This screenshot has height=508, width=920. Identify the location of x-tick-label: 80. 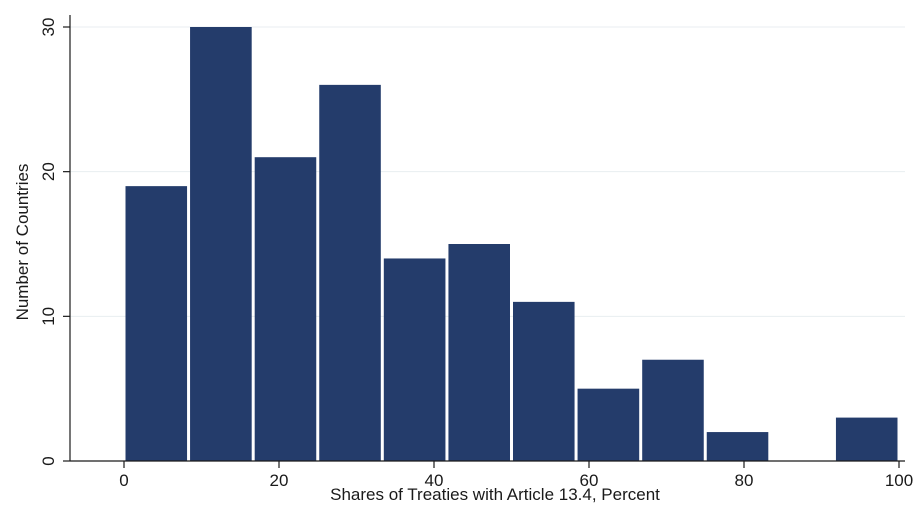
(744, 480).